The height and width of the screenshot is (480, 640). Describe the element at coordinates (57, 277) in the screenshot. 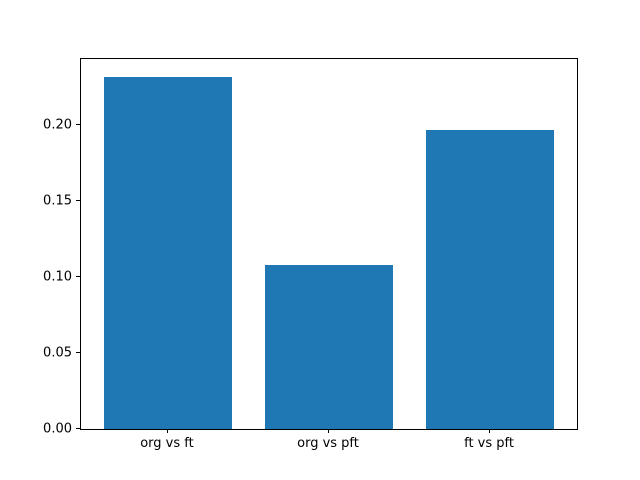

I see `y-tick-label: 0.10` at that location.